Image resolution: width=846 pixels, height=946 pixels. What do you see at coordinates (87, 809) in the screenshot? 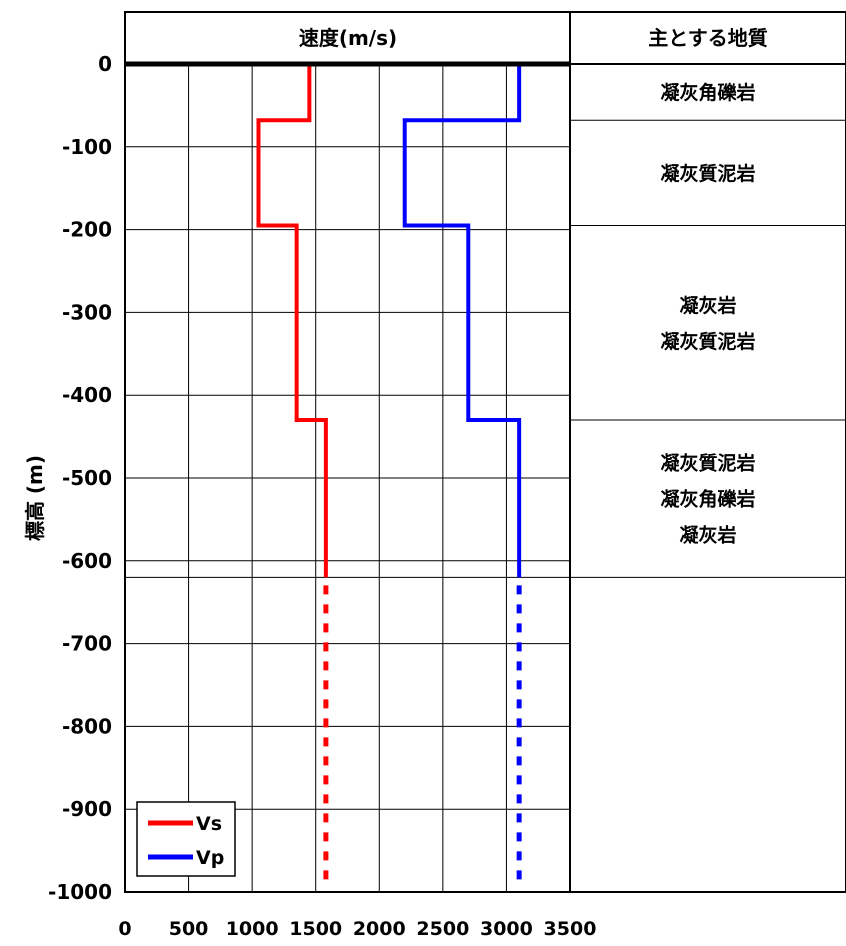
I see `y-tick-label: -900` at bounding box center [87, 809].